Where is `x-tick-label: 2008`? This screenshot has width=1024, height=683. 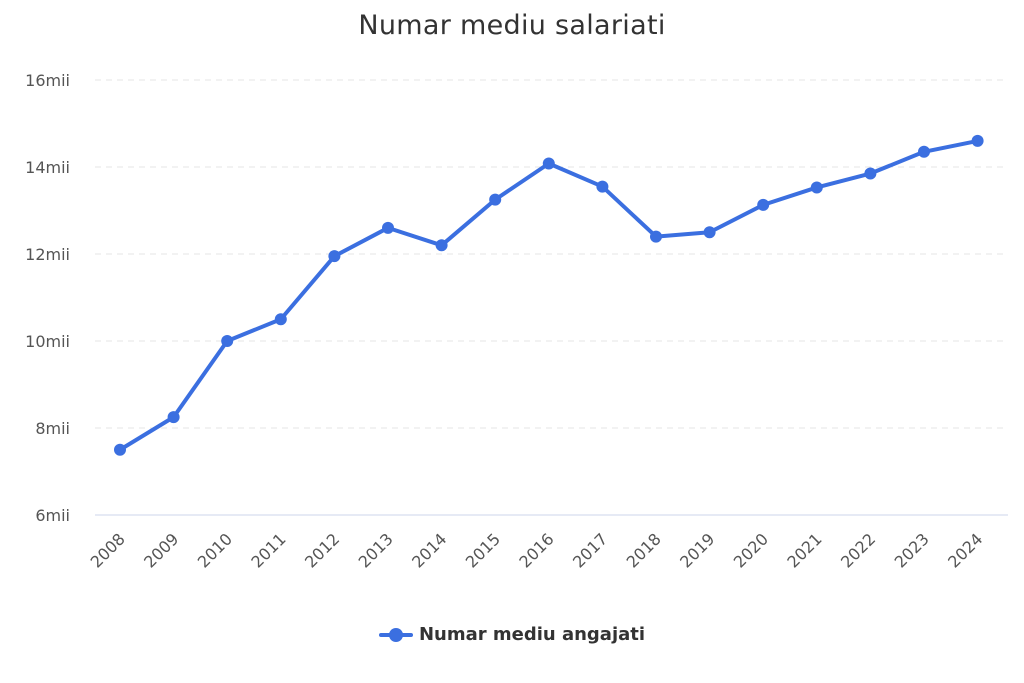
x-tick-label: 2008 is located at coordinates (108, 550).